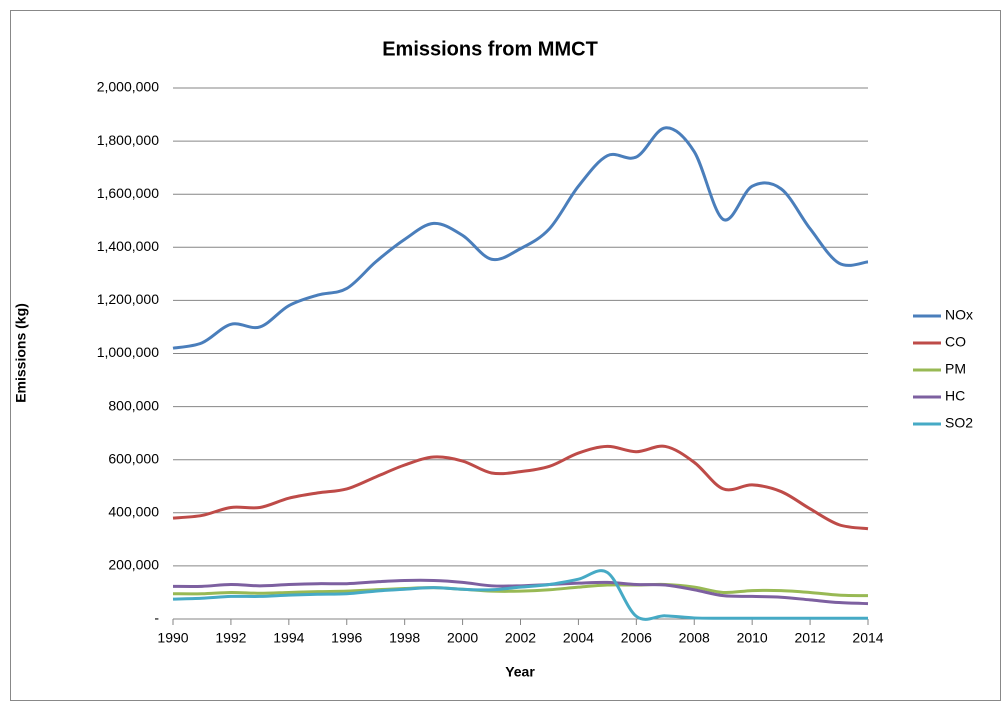 This screenshot has width=1002, height=702. What do you see at coordinates (133, 458) in the screenshot?
I see `y-tick-label: 600,000` at bounding box center [133, 458].